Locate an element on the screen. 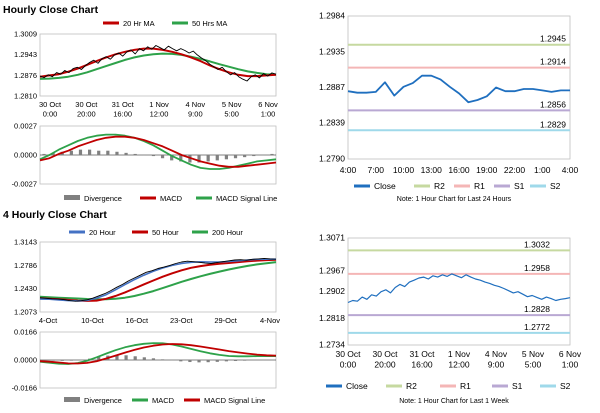  series-50hr-ma is located at coordinates (158, 66).